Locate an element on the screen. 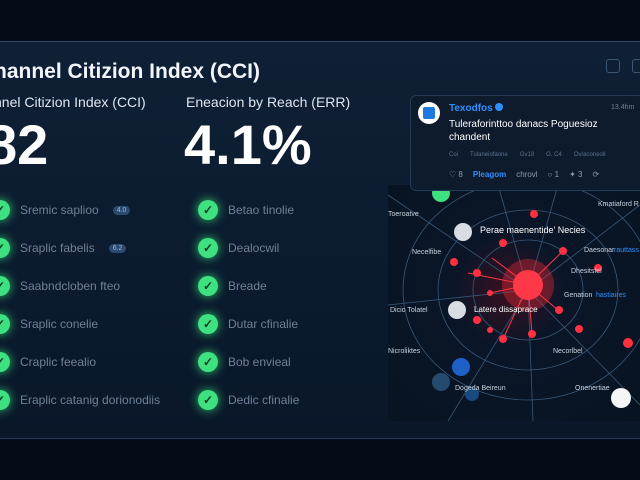  globe-icon is located at coordinates (472, 394).